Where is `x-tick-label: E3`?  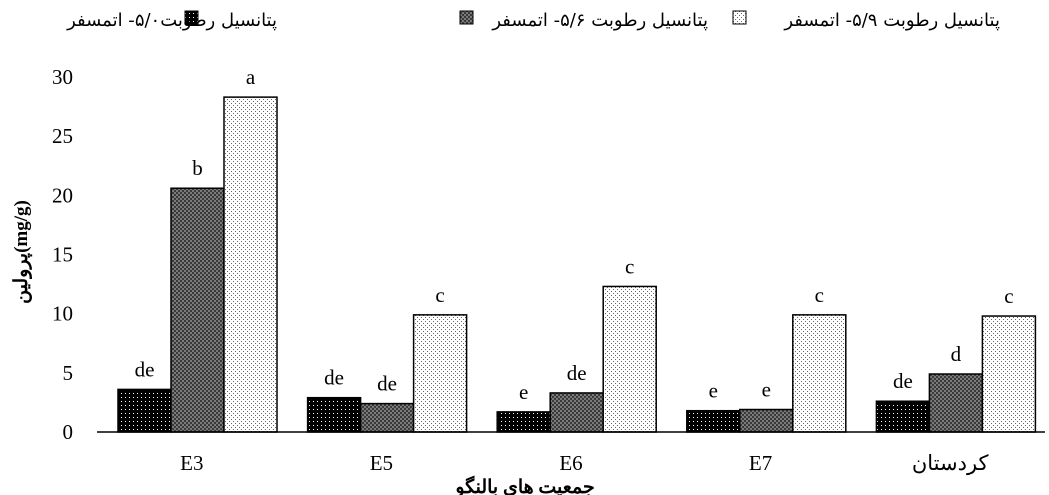 x-tick-label: E3 is located at coordinates (191, 463).